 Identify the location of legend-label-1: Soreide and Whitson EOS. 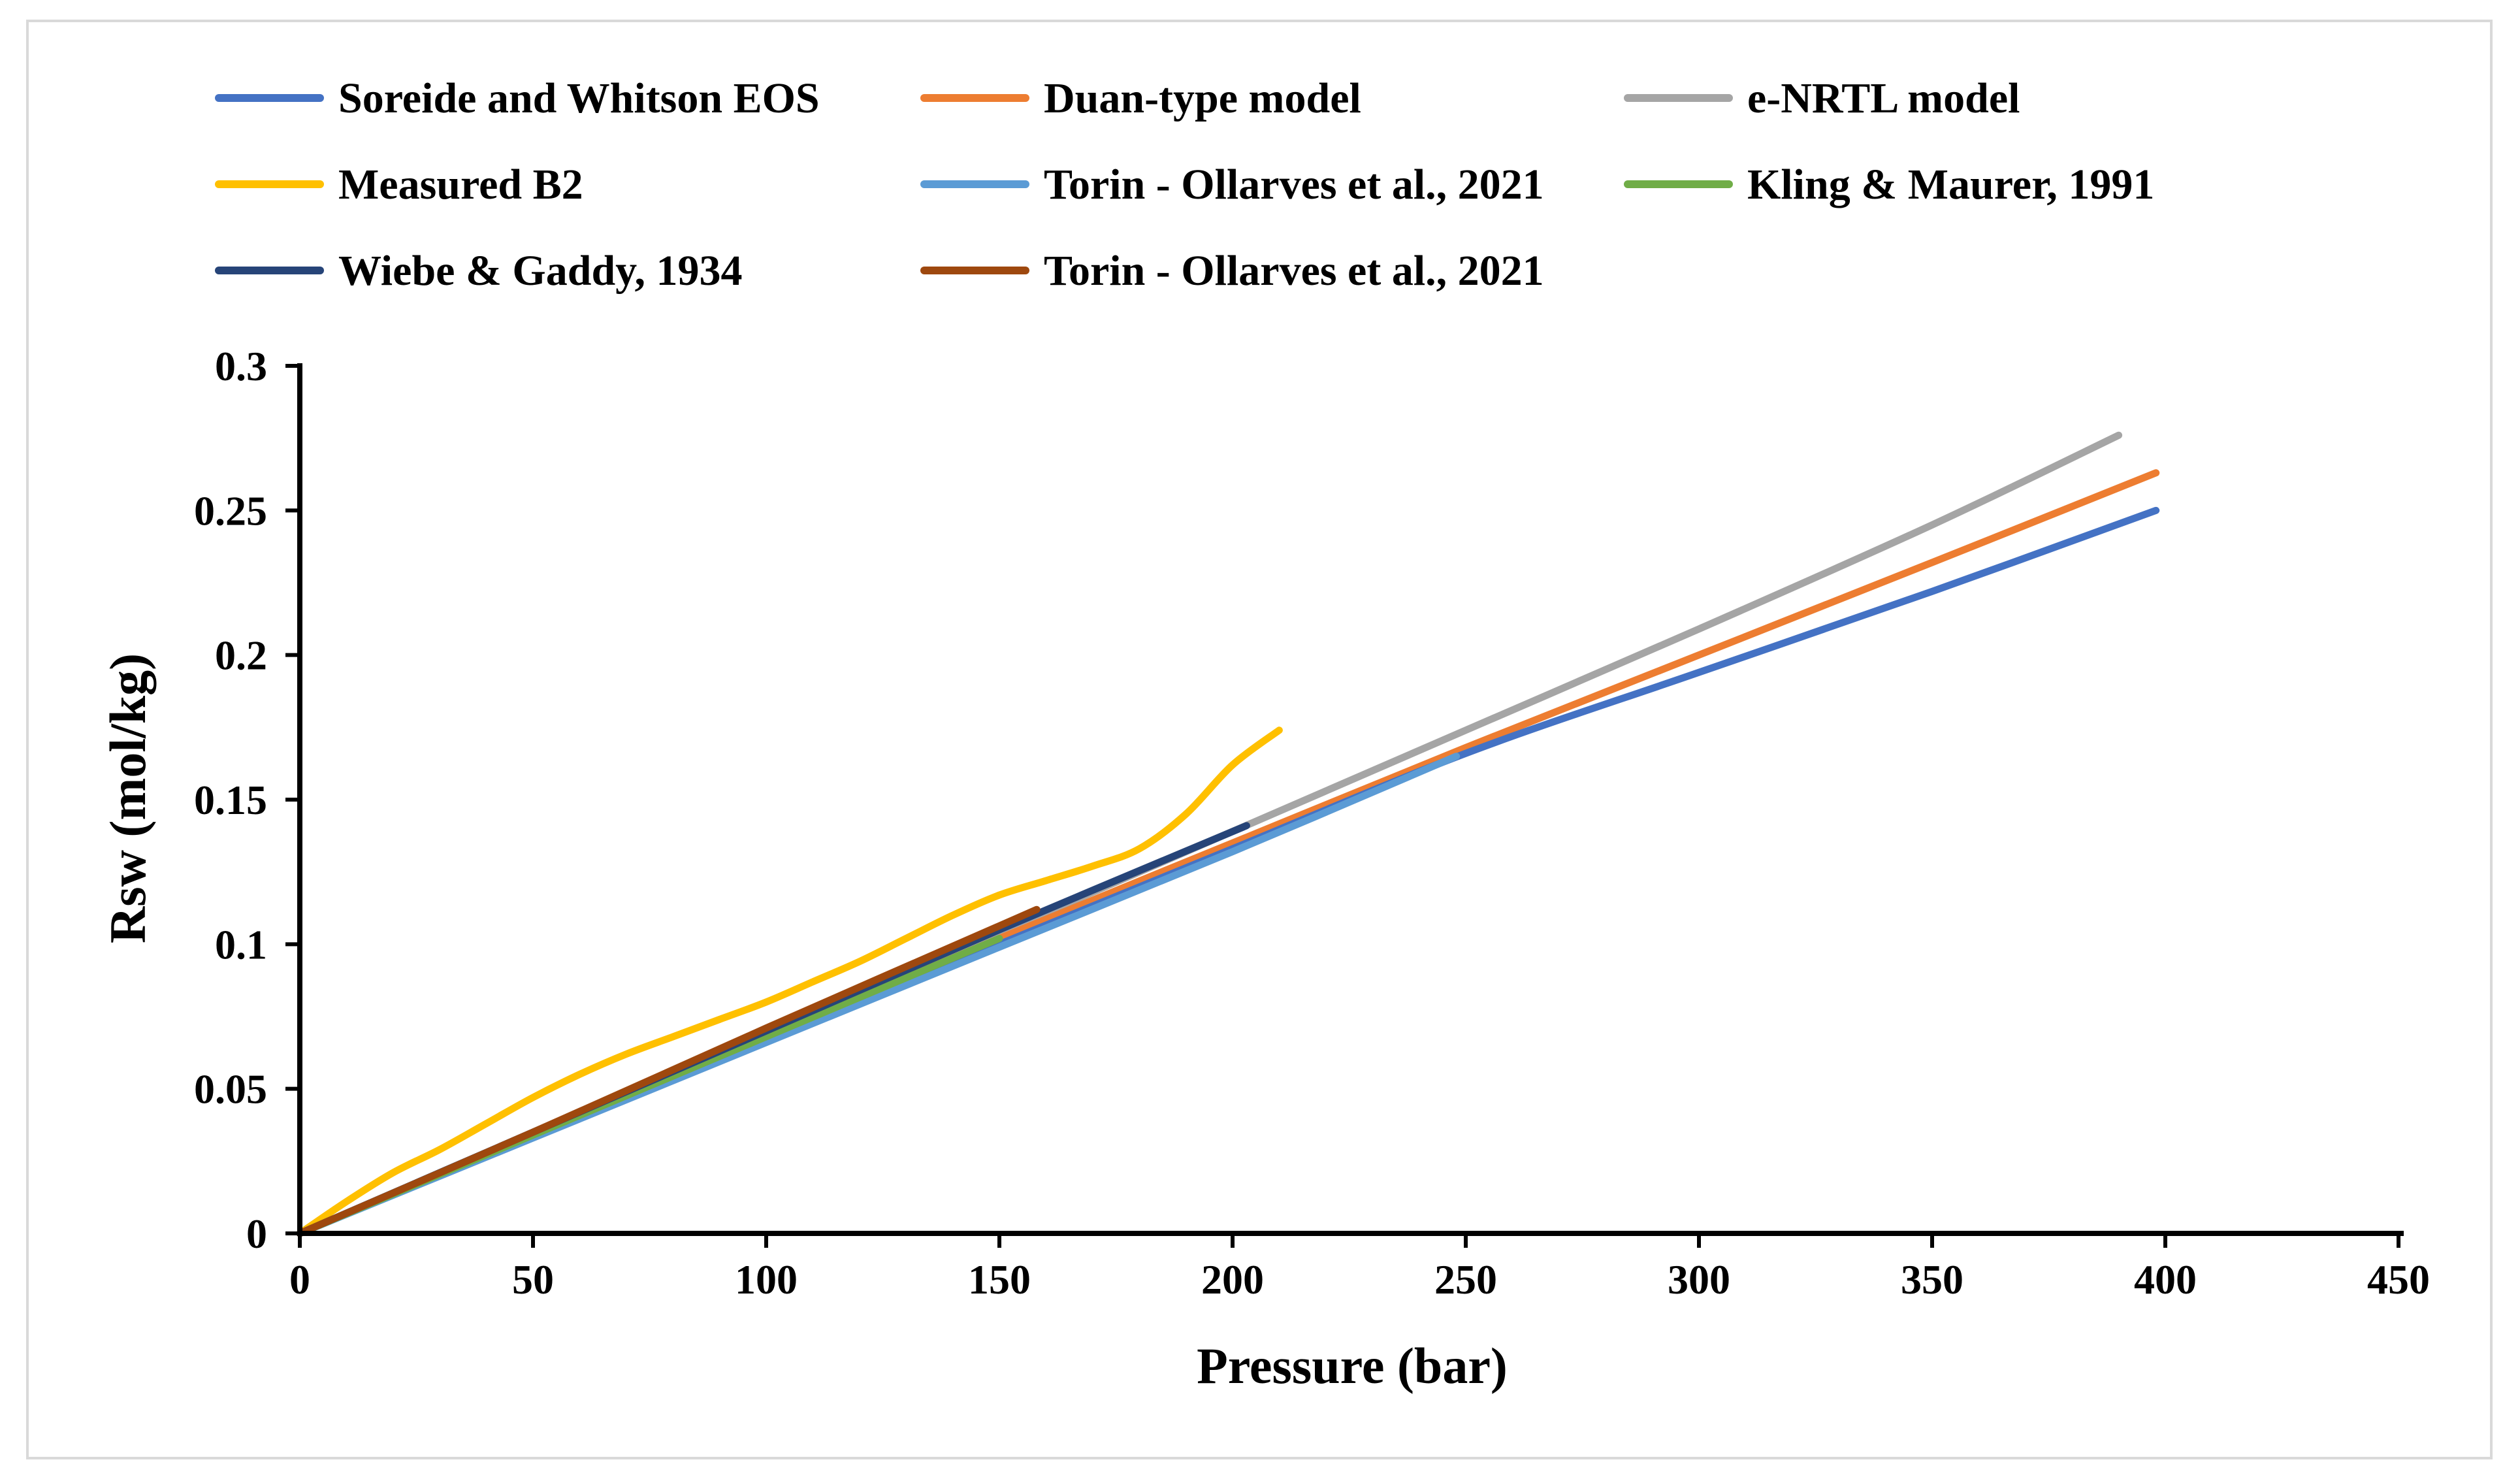
(579, 98).